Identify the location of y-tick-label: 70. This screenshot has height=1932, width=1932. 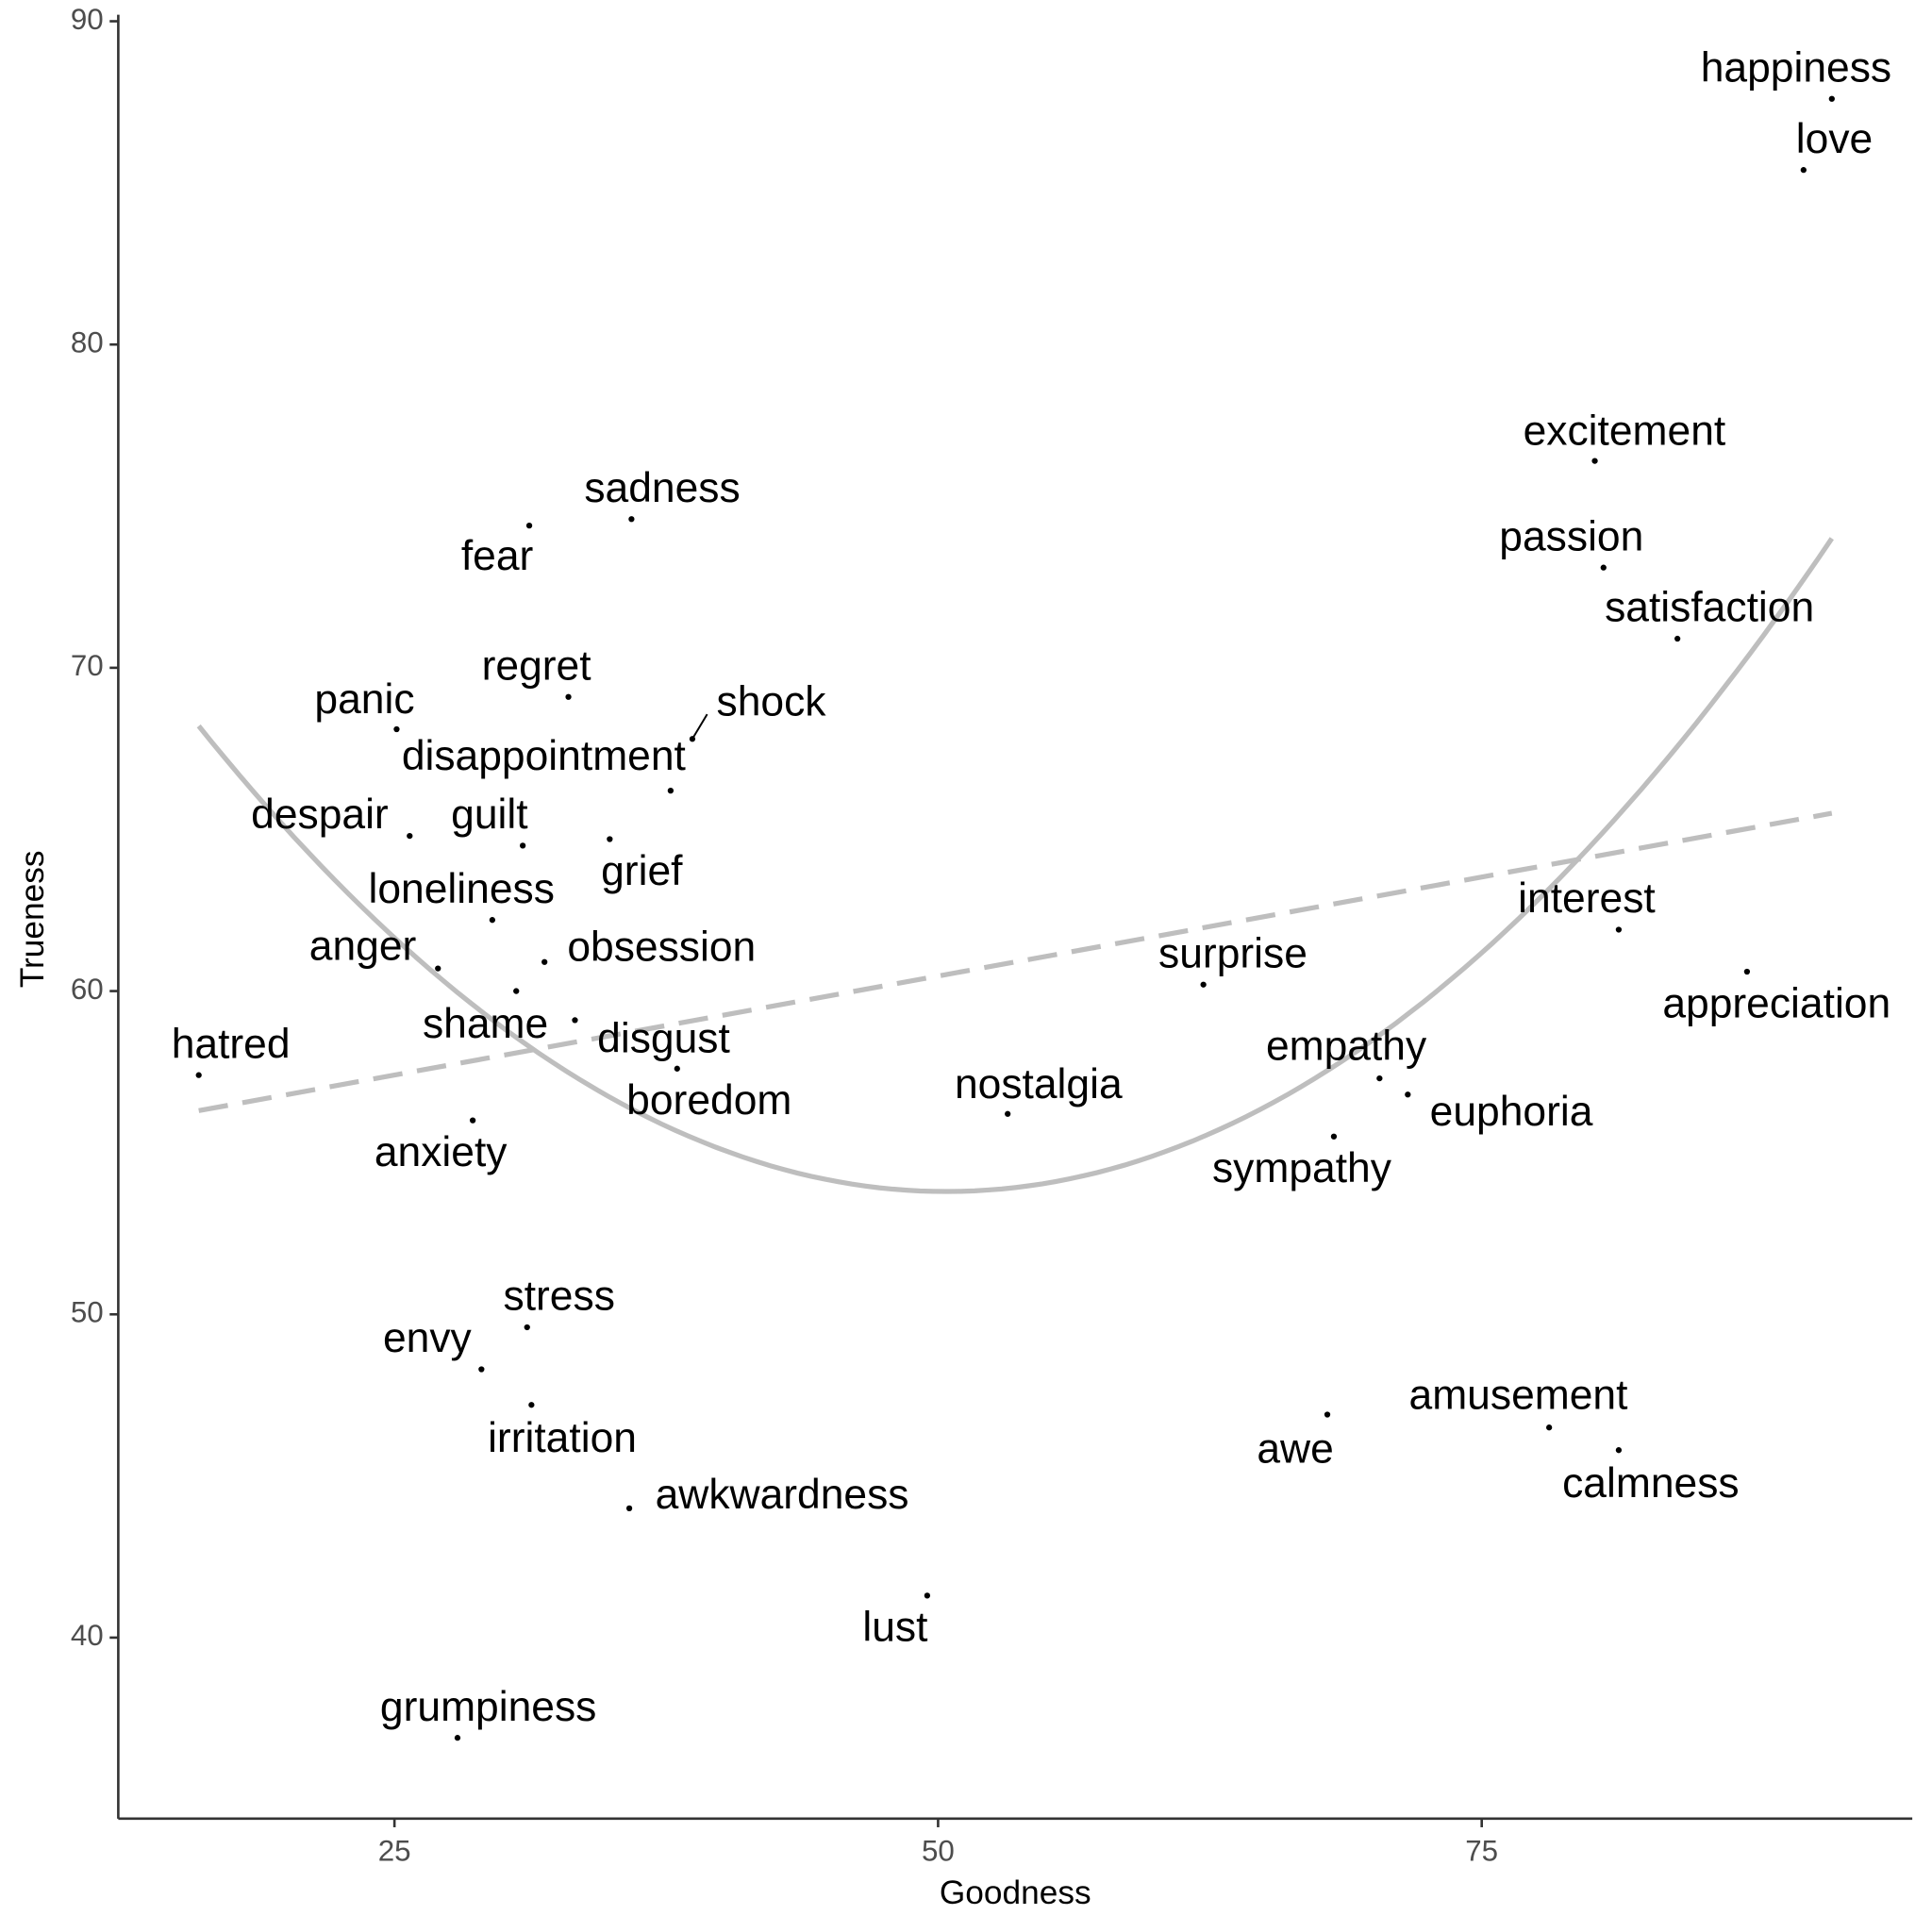
(87, 665).